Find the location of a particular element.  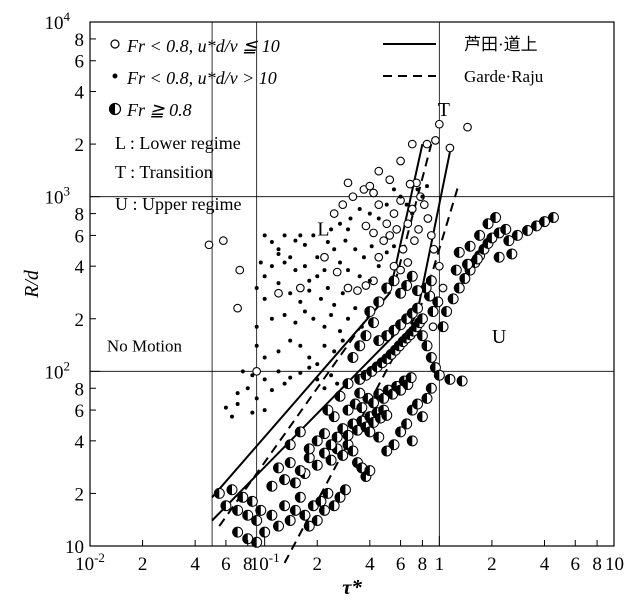

line-legend-solid-label: 芦田·道上 is located at coordinates (501, 44).